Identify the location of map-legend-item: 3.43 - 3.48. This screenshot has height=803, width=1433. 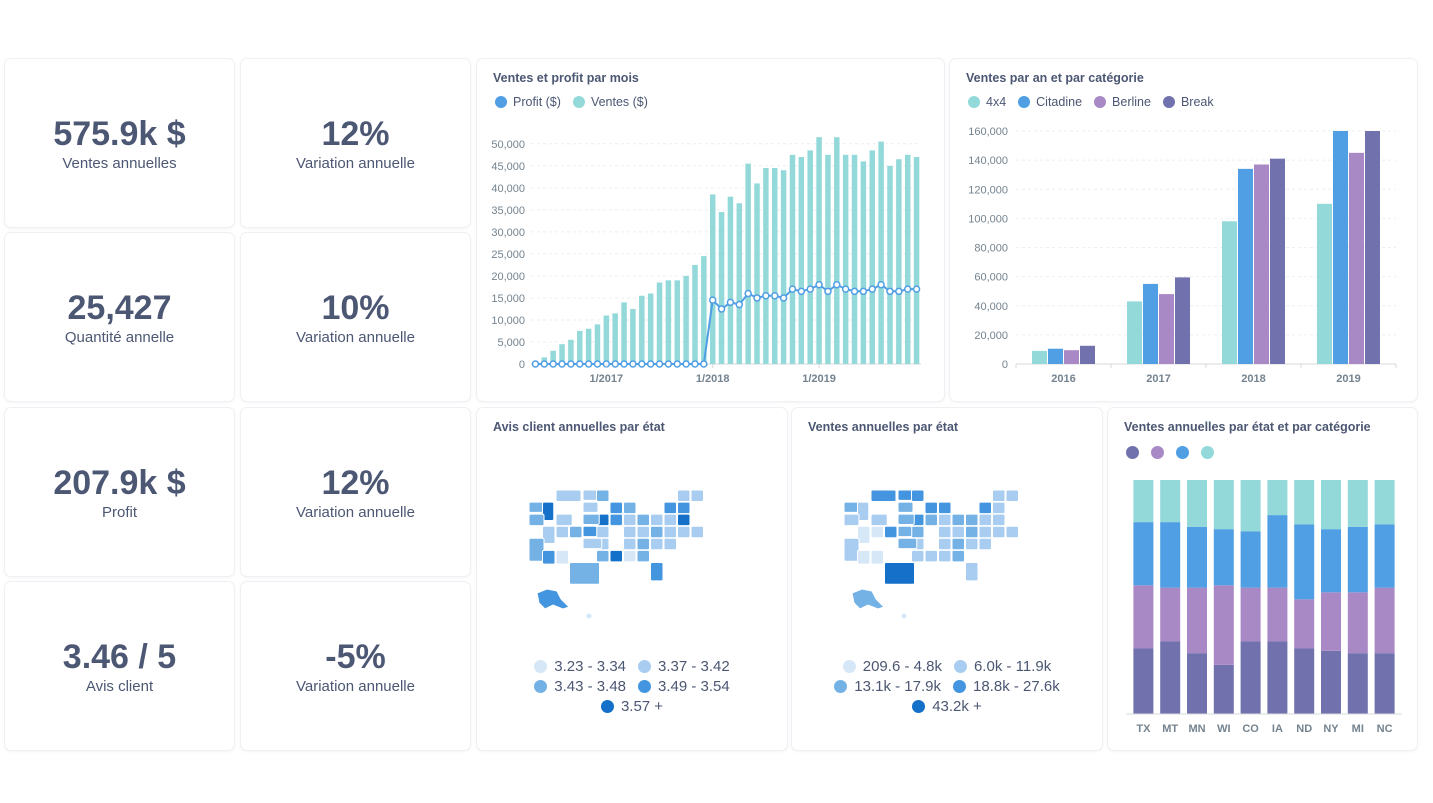
(580, 686).